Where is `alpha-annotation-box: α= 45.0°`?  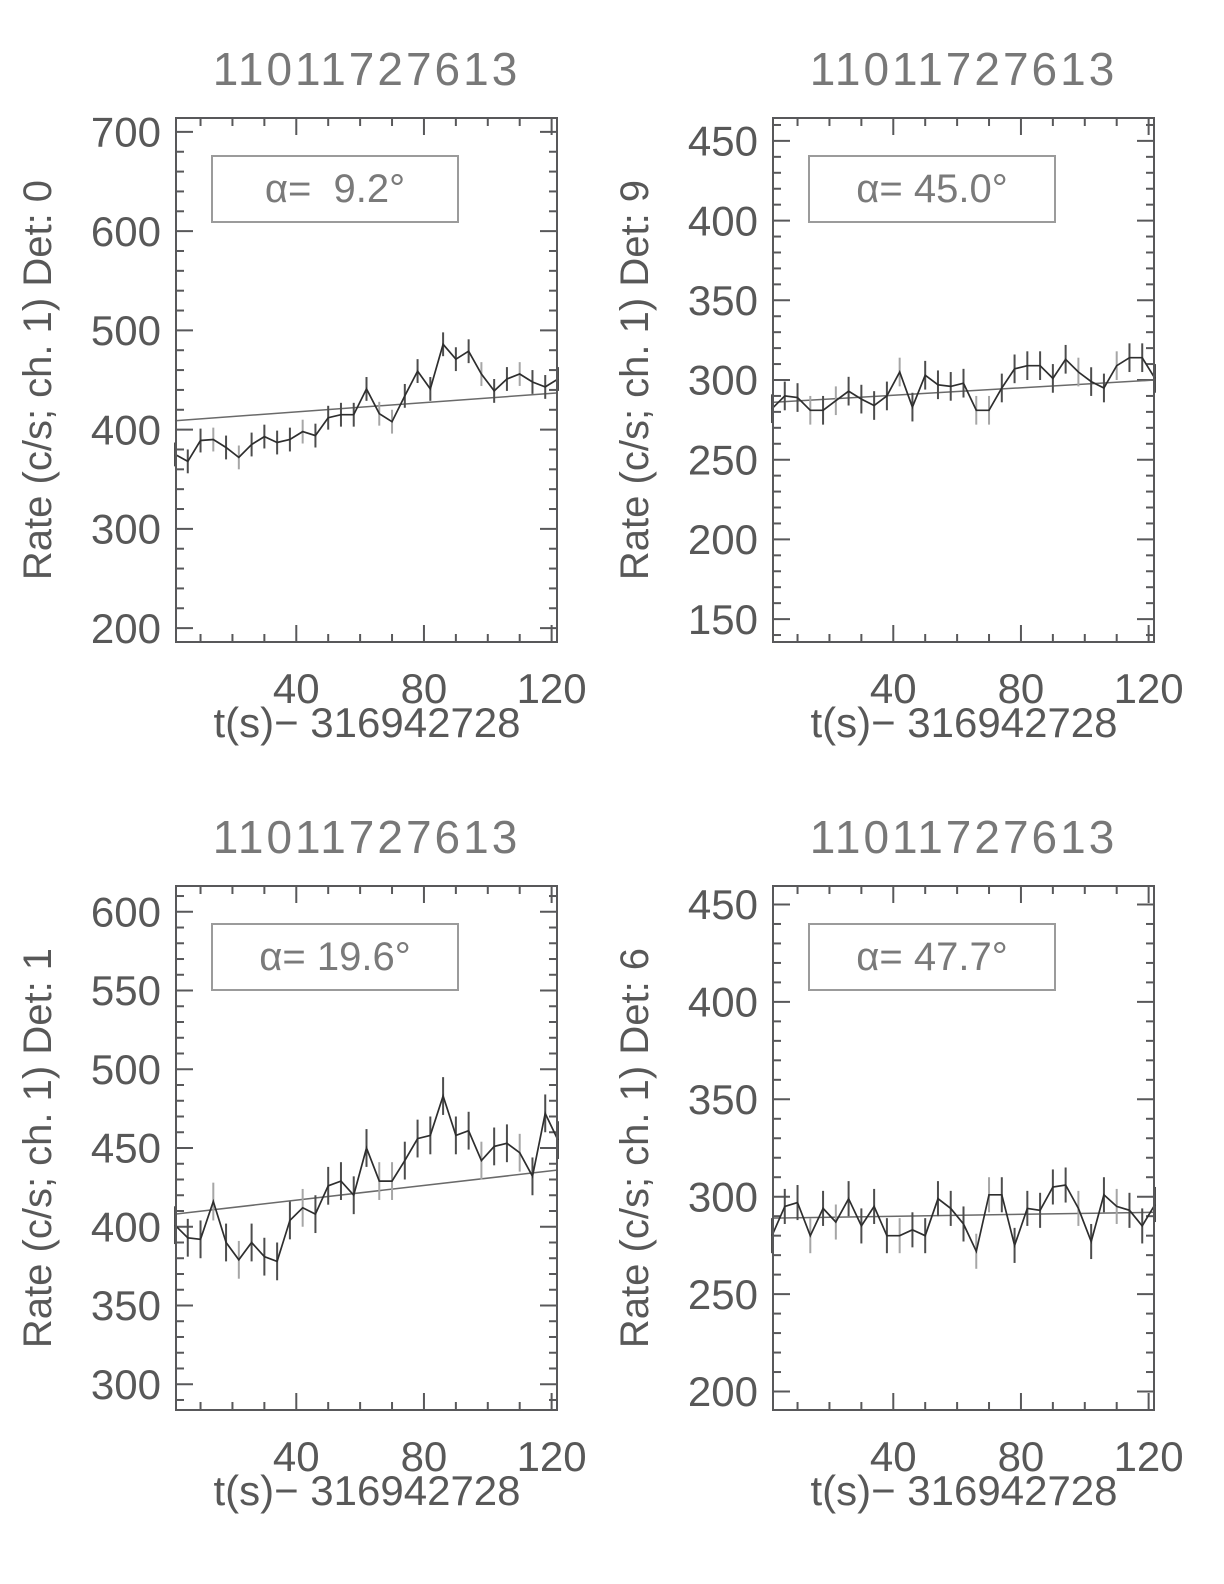
alpha-annotation-box: α= 45.0° is located at coordinates (932, 189).